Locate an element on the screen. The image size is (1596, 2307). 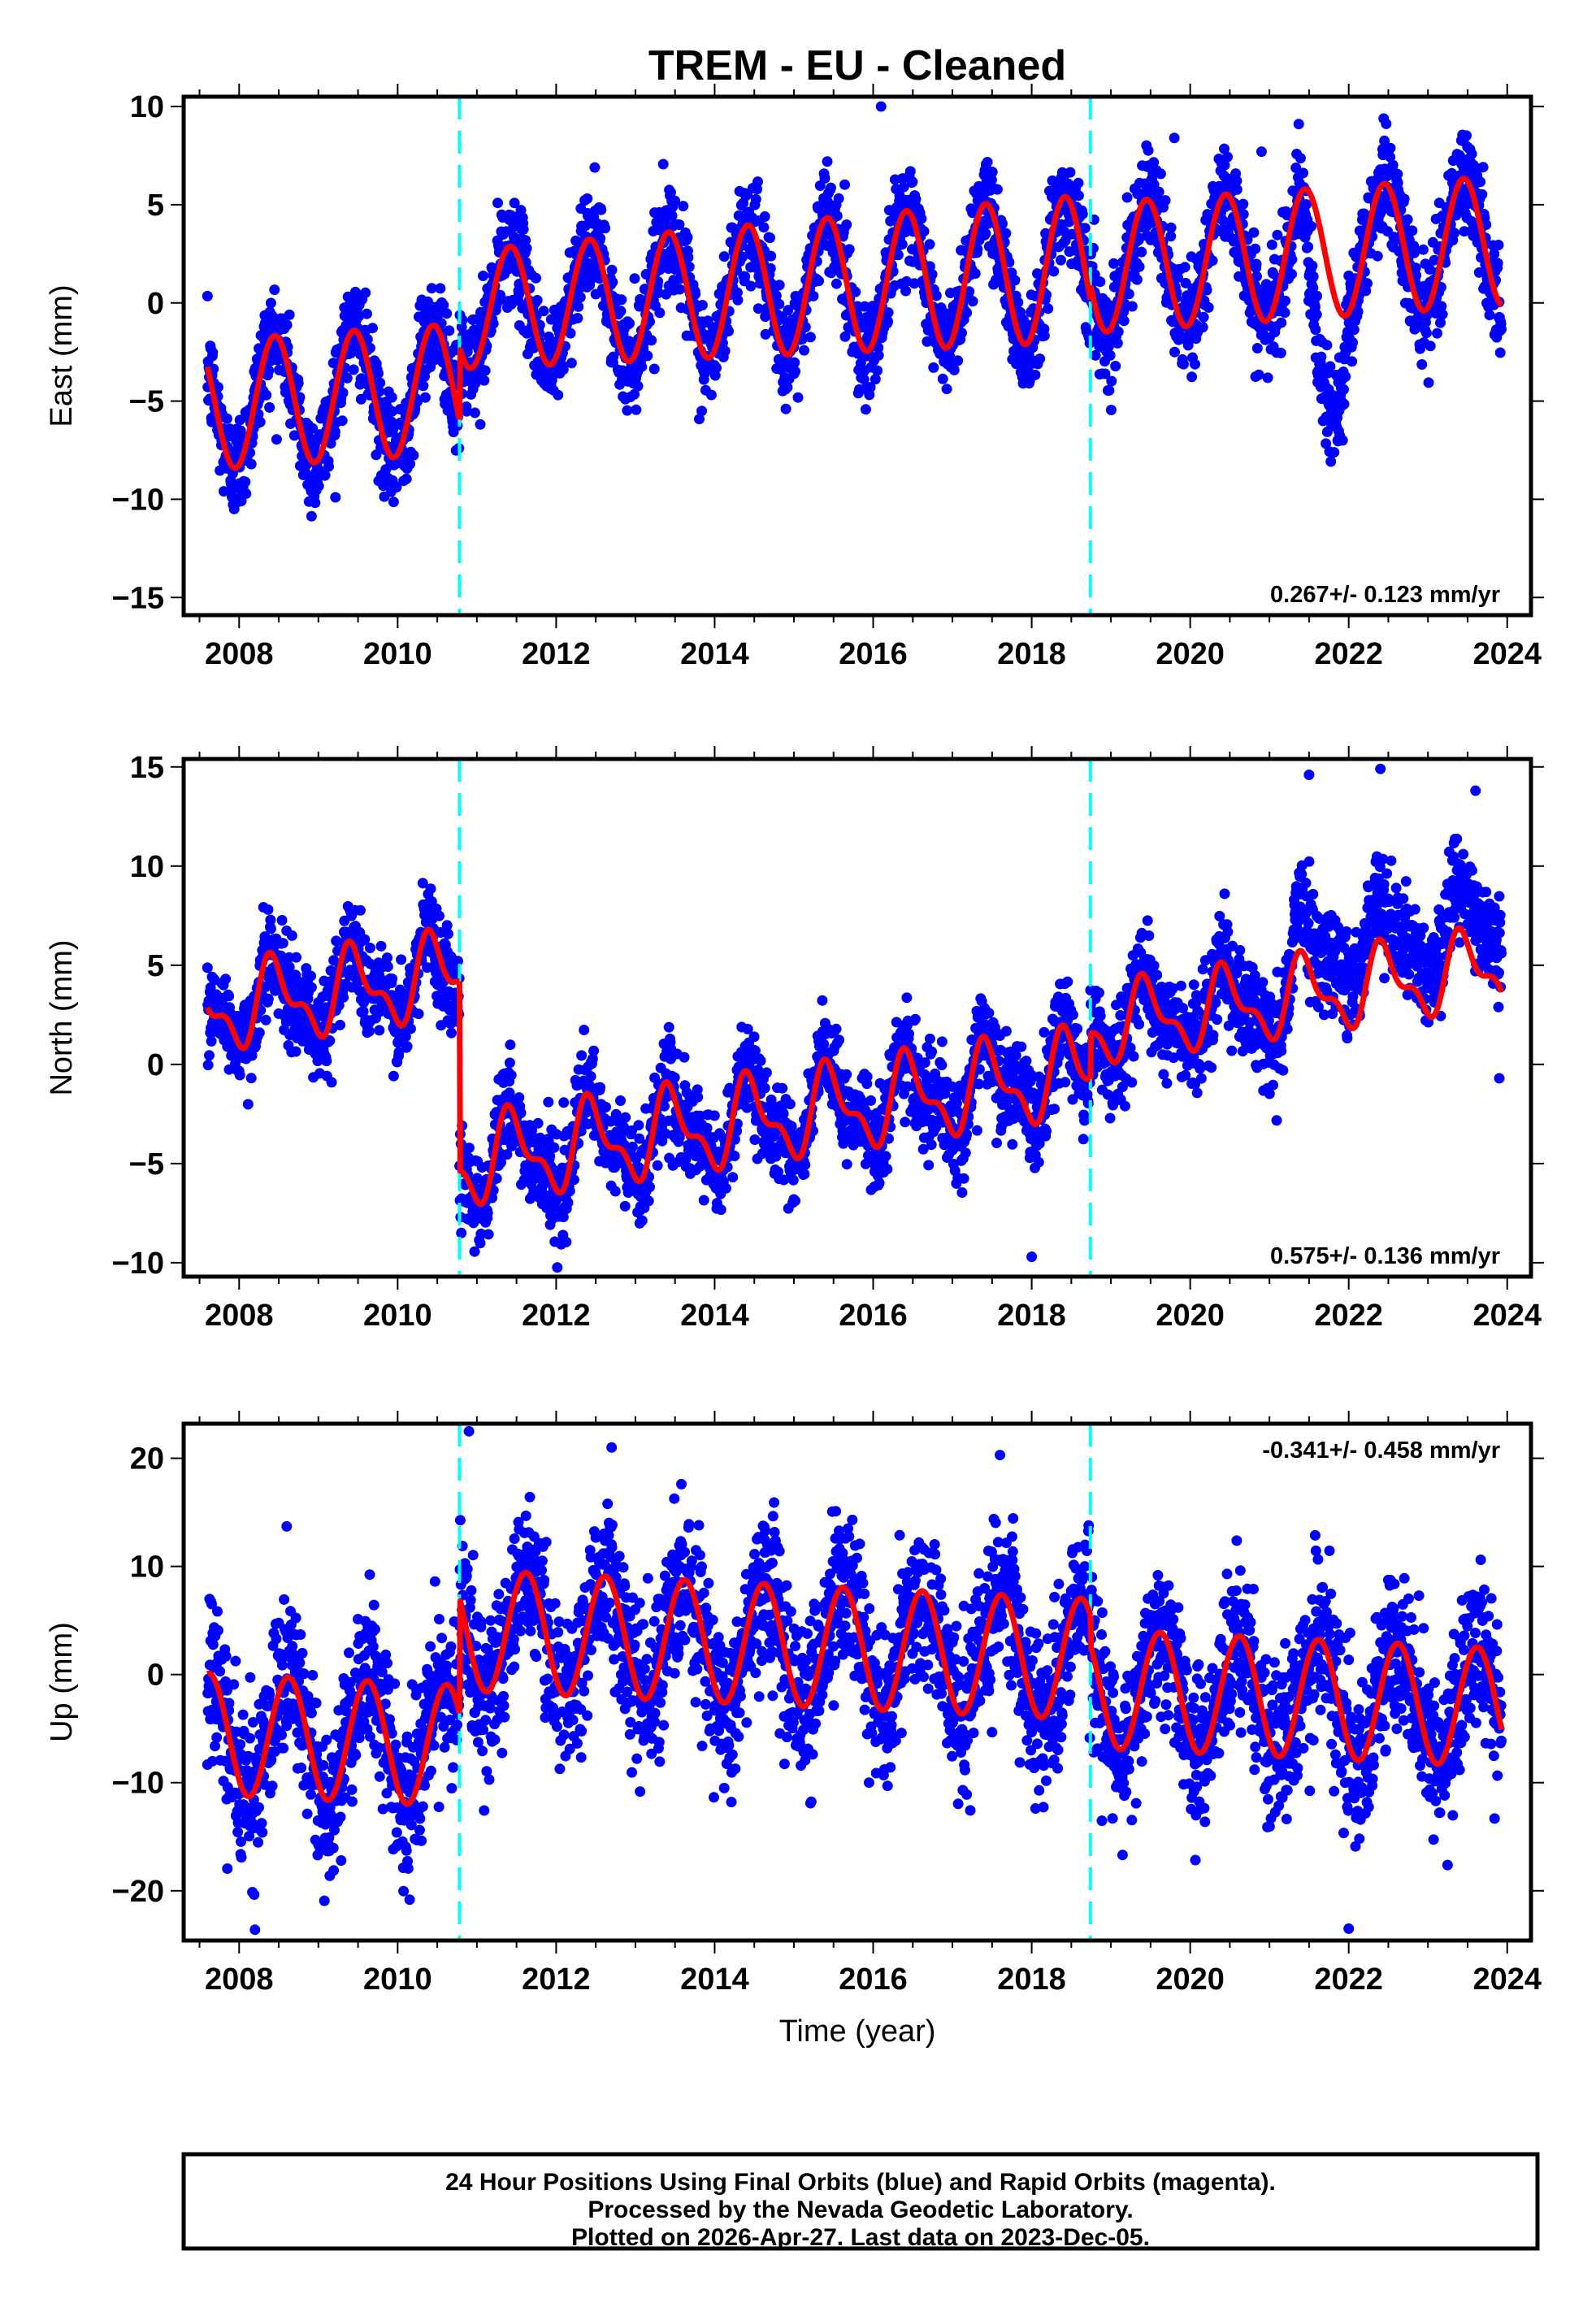
y-tick-label: −5 is located at coordinates (146, 402).